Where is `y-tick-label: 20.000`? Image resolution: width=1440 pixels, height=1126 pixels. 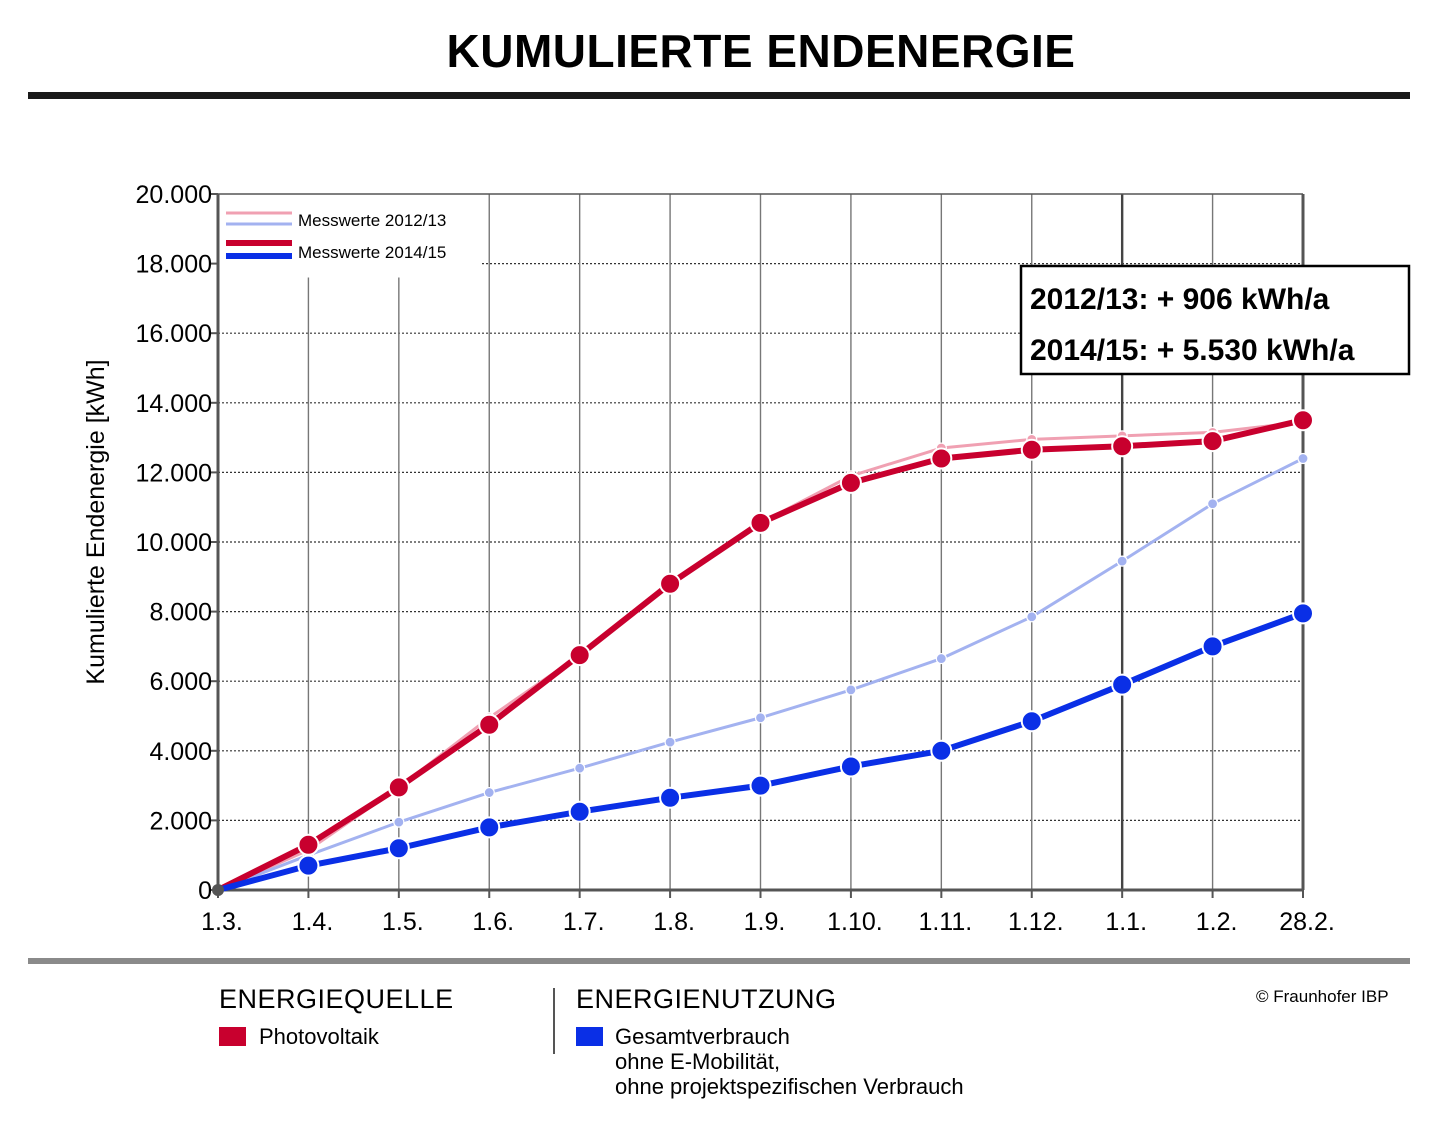
y-tick-label: 20.000 is located at coordinates (174, 195).